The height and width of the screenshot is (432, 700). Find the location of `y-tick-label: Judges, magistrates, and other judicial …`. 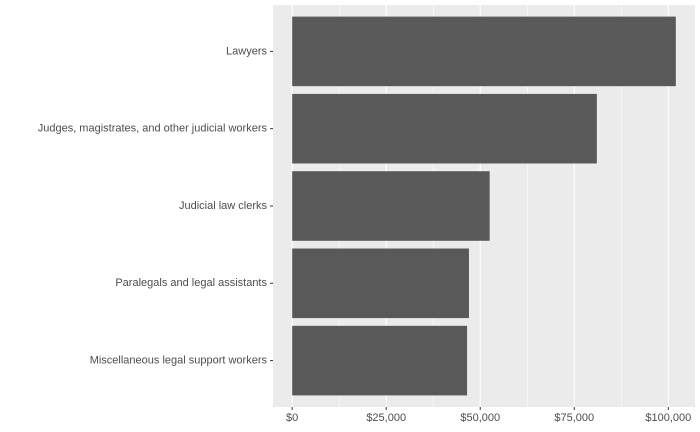

y-tick-label: Judges, magistrates, and other judicial … is located at coordinates (153, 129).